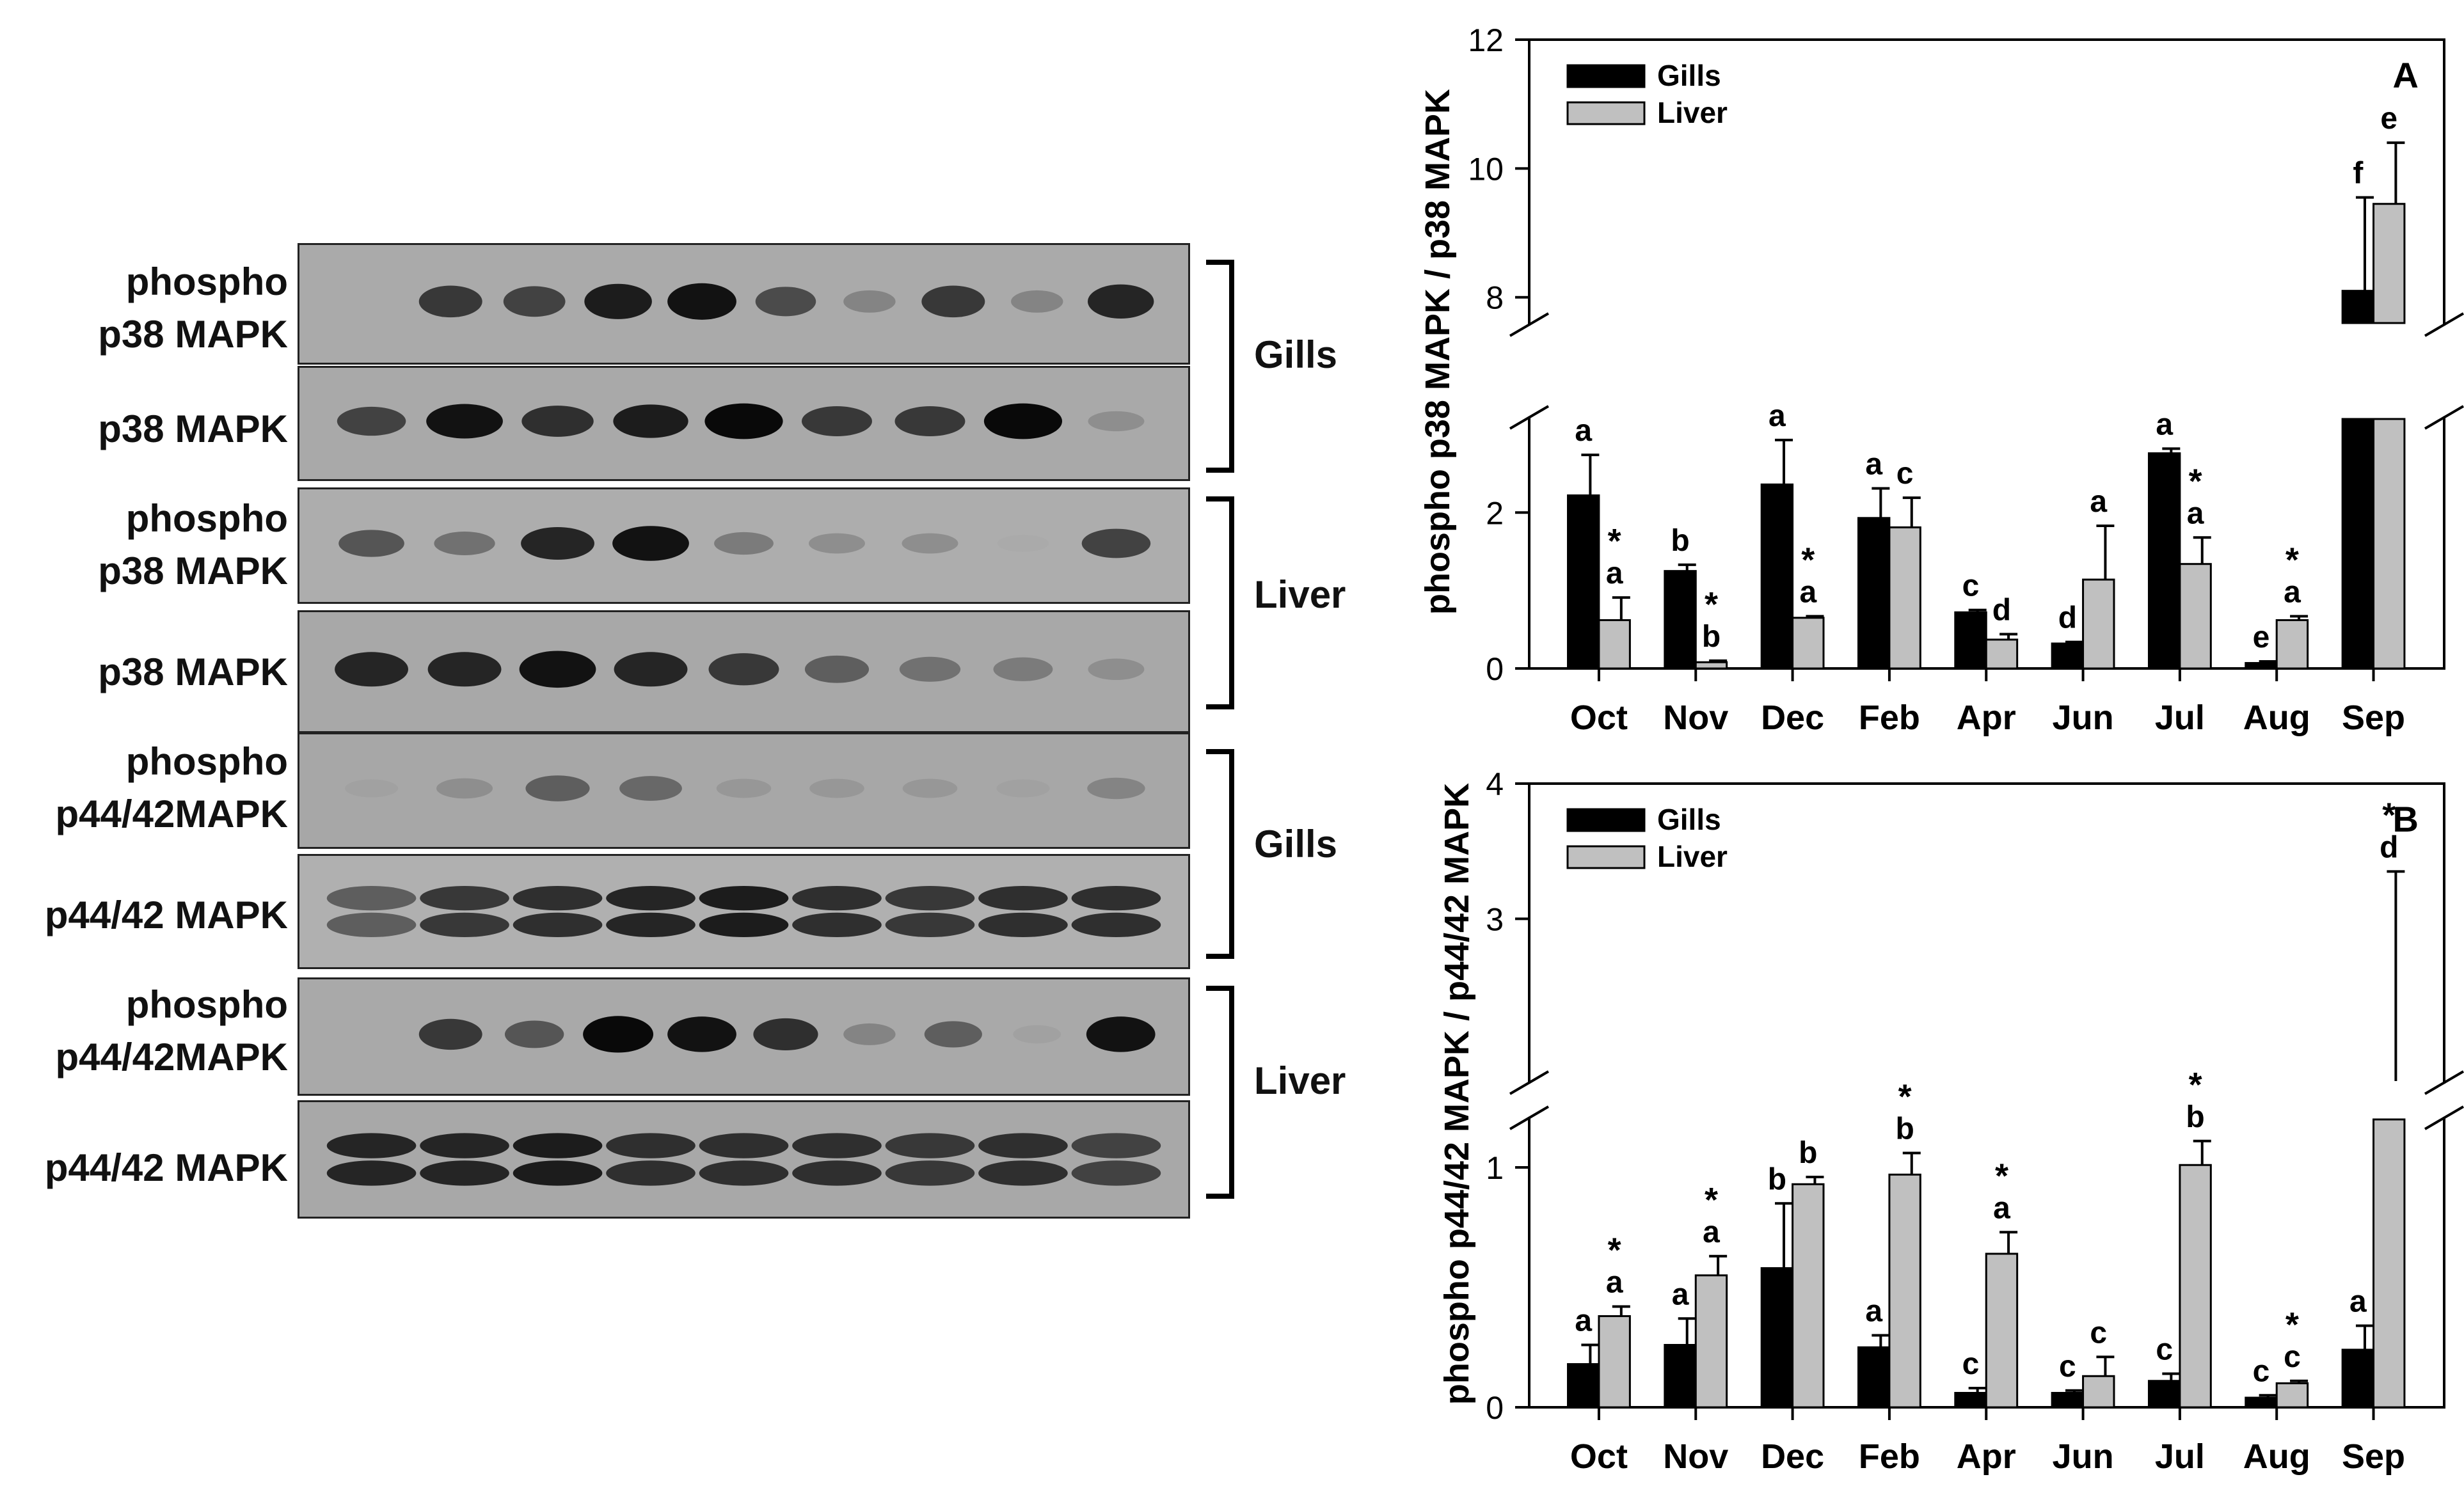 The image size is (2464, 1493). I want to click on x-tick-label: Feb, so click(1889, 718).